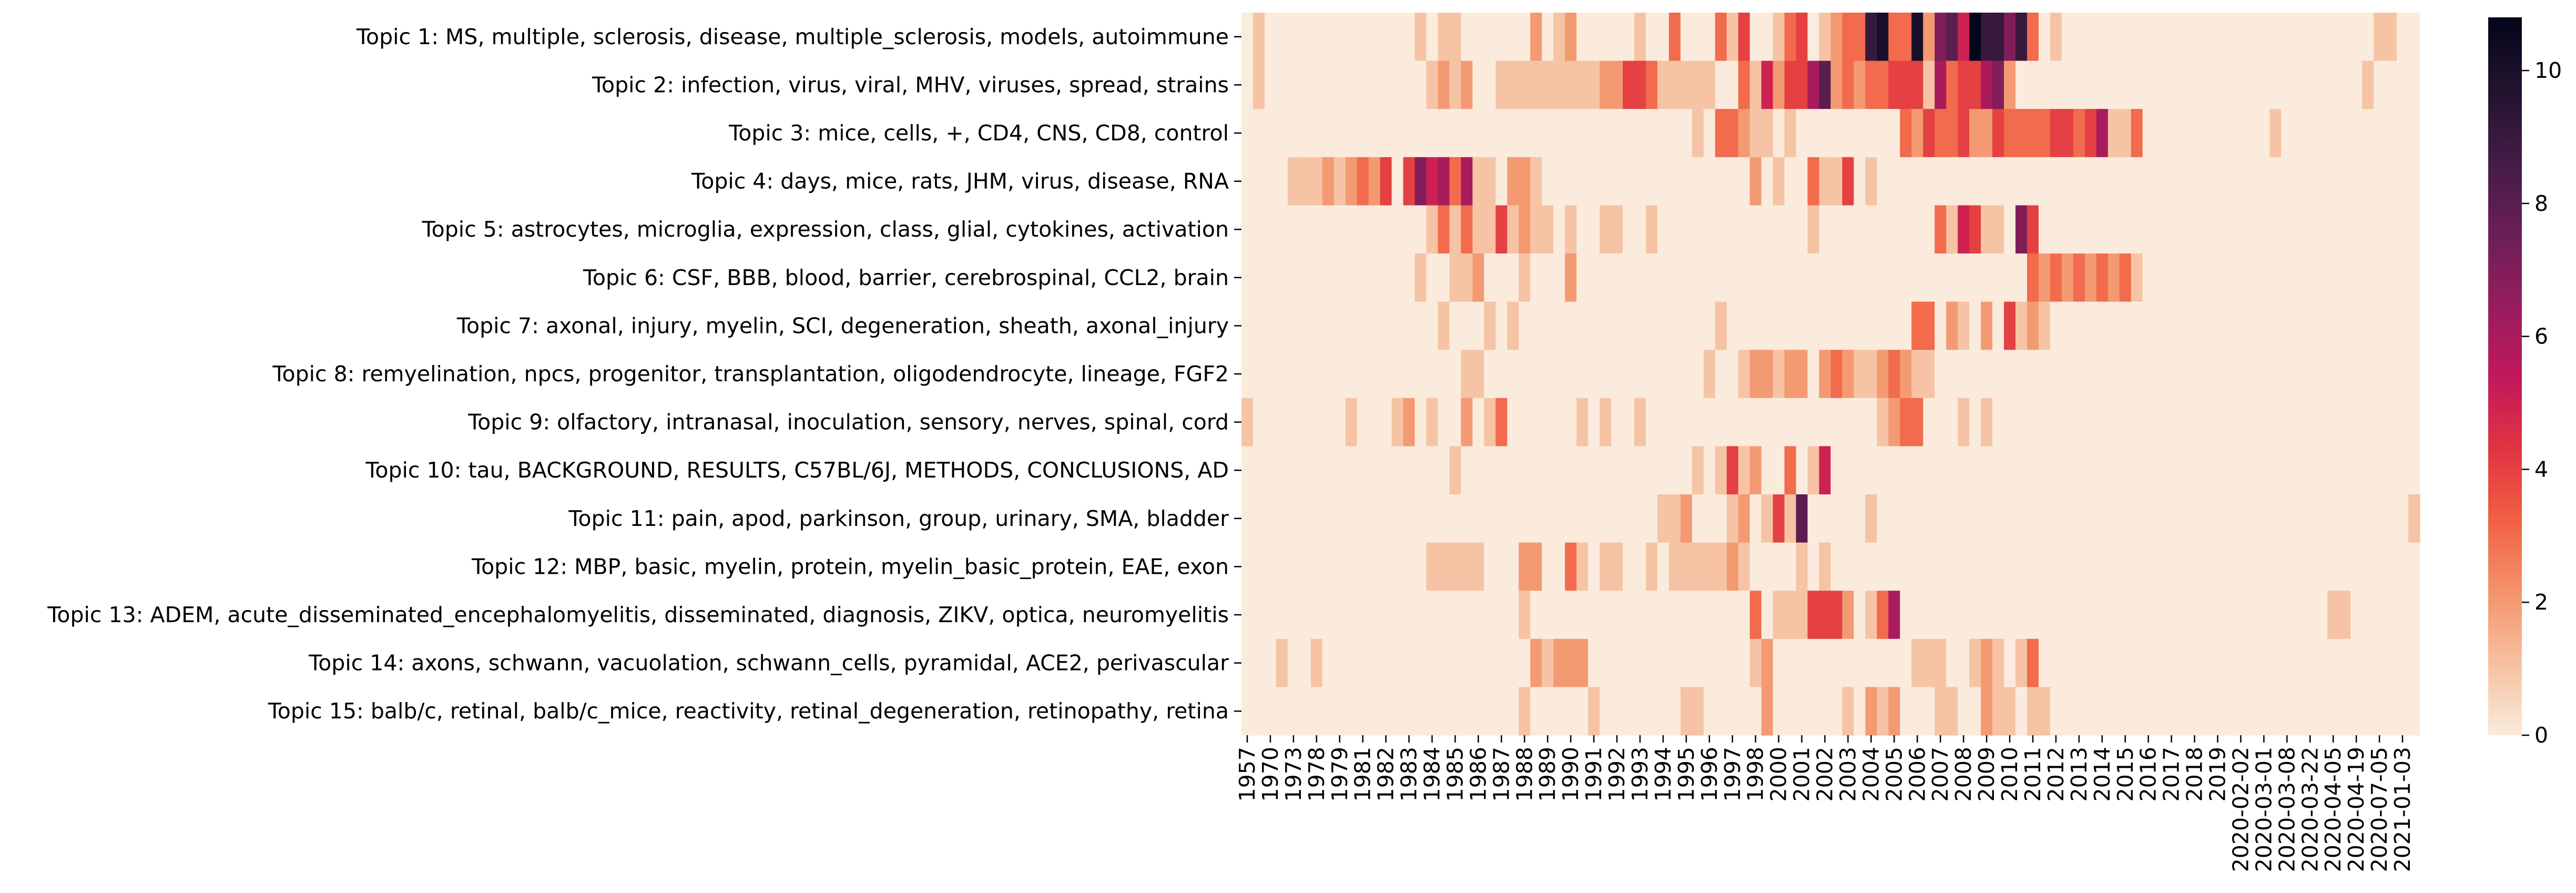 The width and height of the screenshot is (2576, 893). What do you see at coordinates (2379, 809) in the screenshot?
I see `x-tick-label: 2020-07-05` at bounding box center [2379, 809].